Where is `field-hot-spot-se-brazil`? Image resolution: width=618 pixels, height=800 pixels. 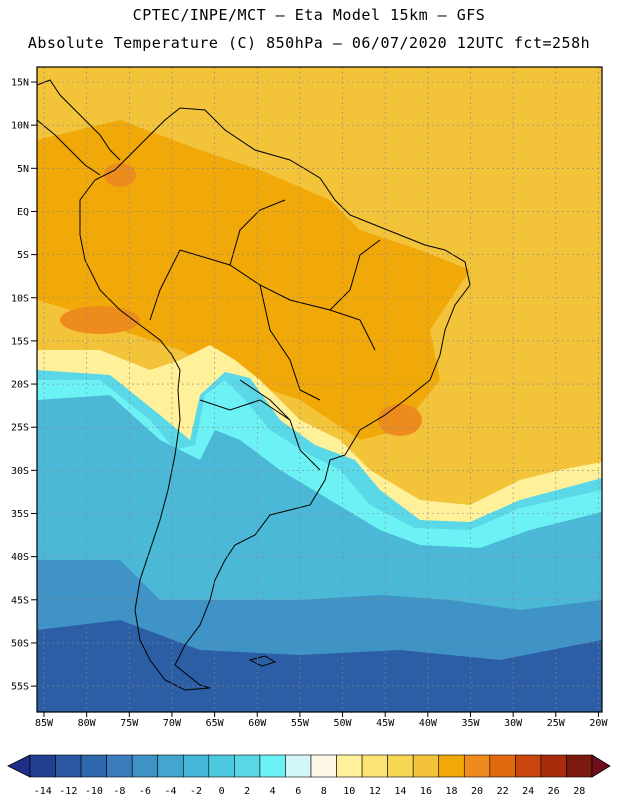
field-hot-spot-se-brazil is located at coordinates (400, 420).